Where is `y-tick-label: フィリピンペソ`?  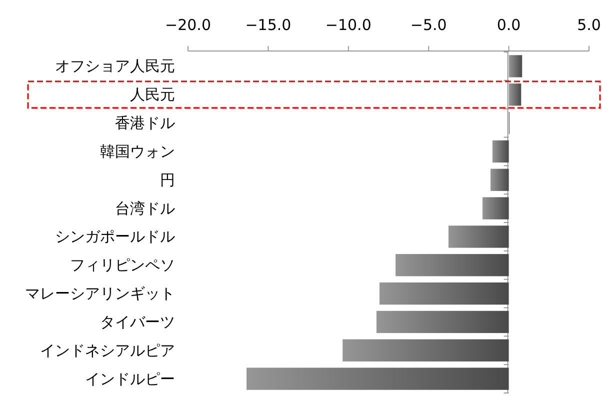
y-tick-label: フィリピンペソ is located at coordinates (122, 265).